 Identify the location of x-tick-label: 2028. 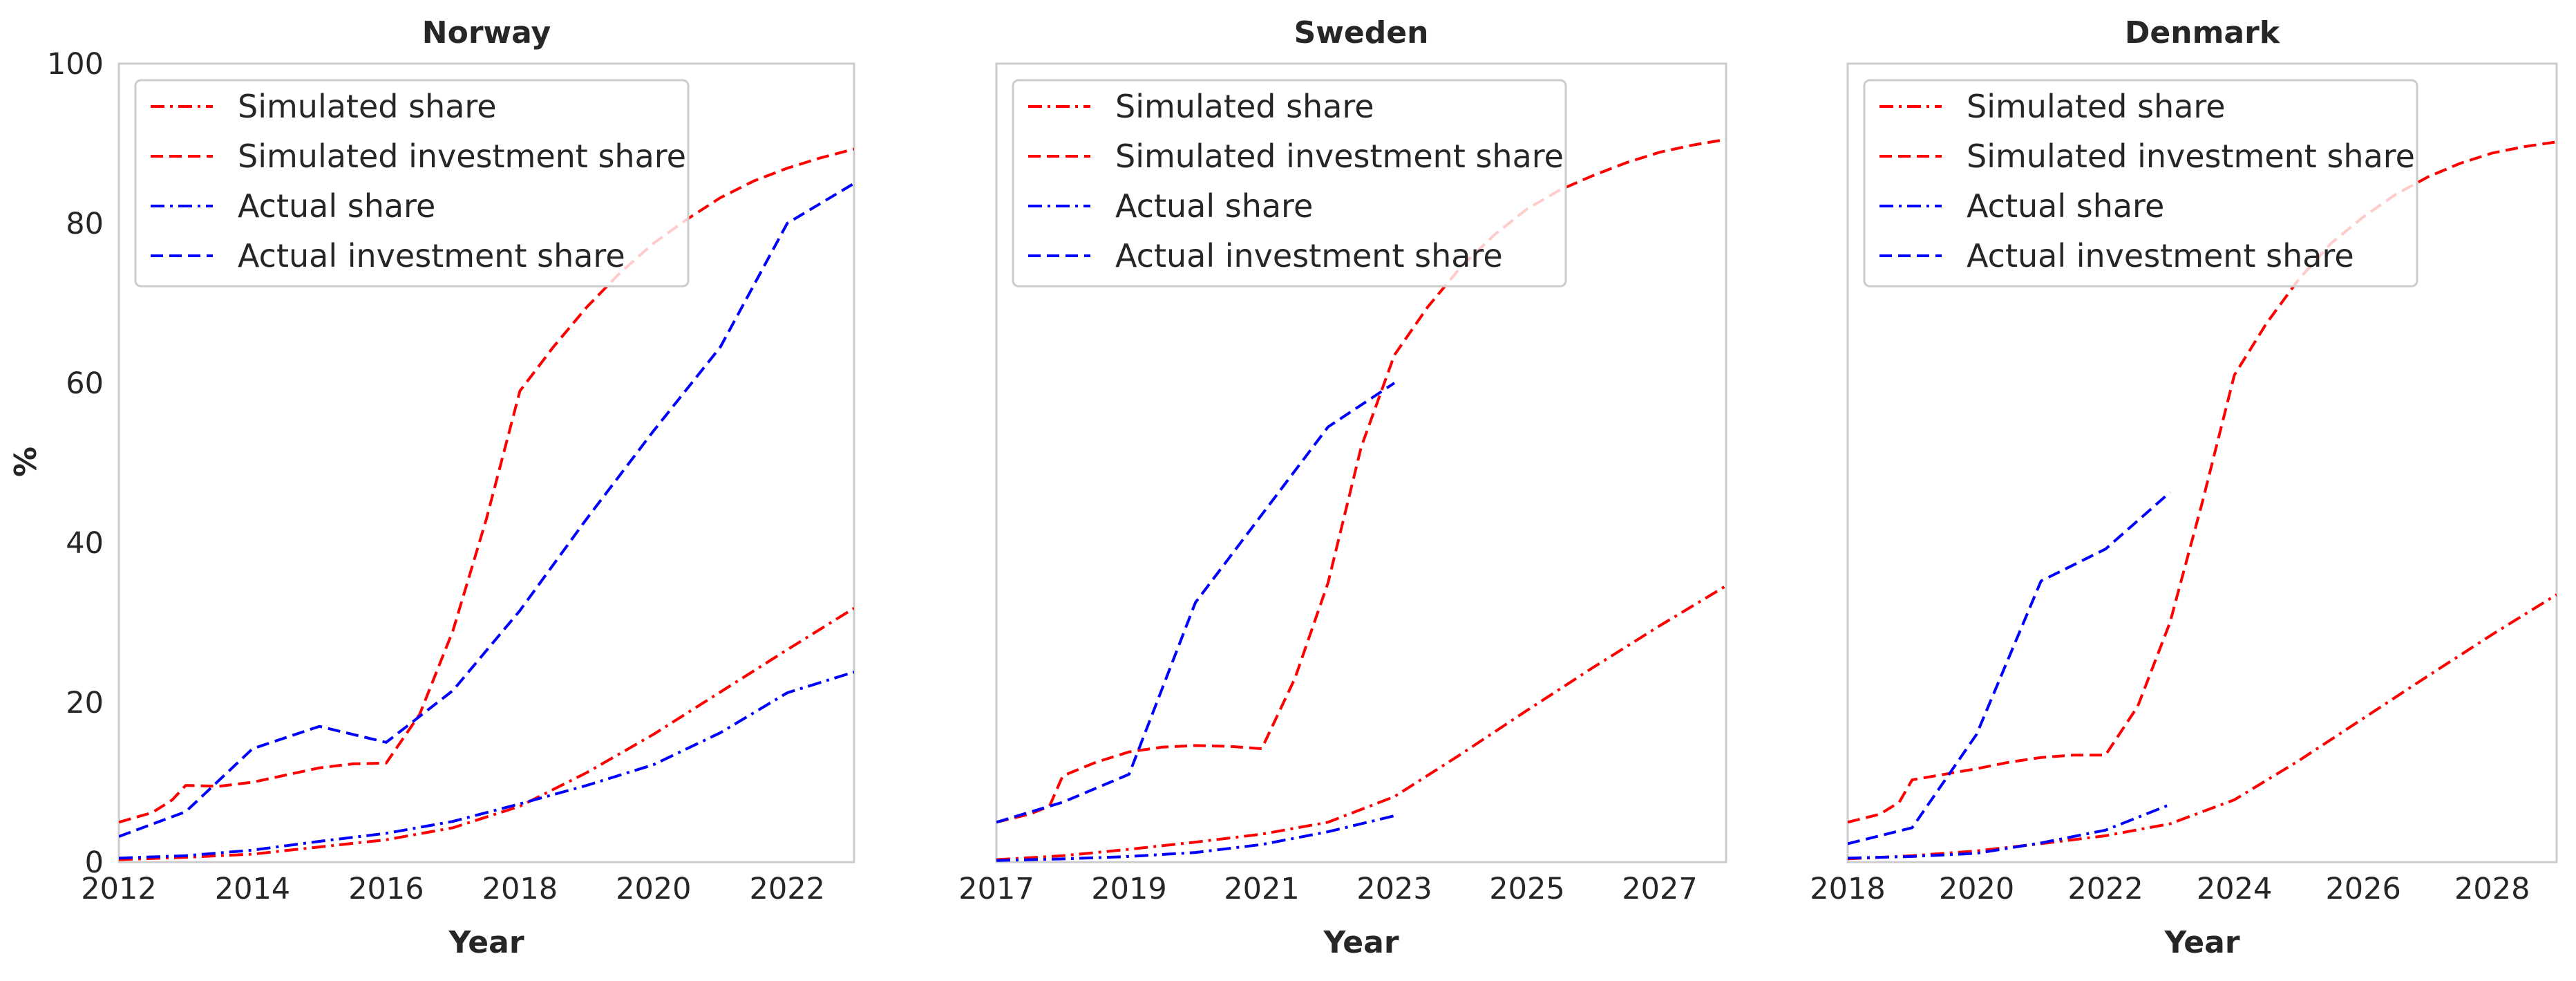
(2492, 889).